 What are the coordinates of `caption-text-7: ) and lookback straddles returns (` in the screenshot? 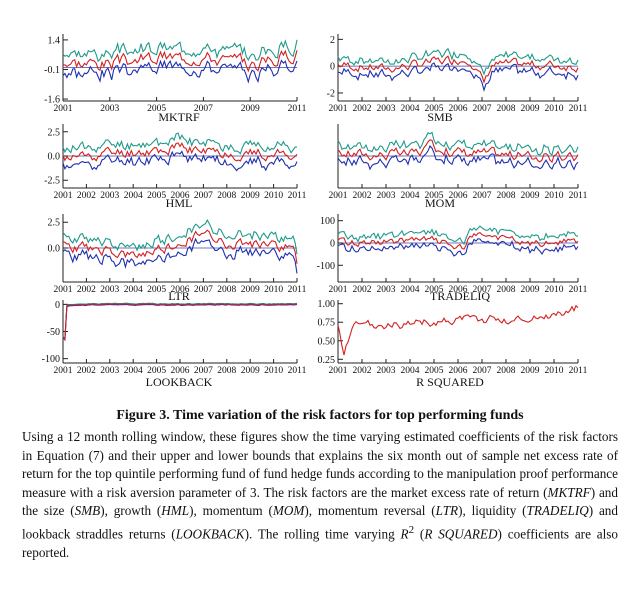 It's located at (320, 522).